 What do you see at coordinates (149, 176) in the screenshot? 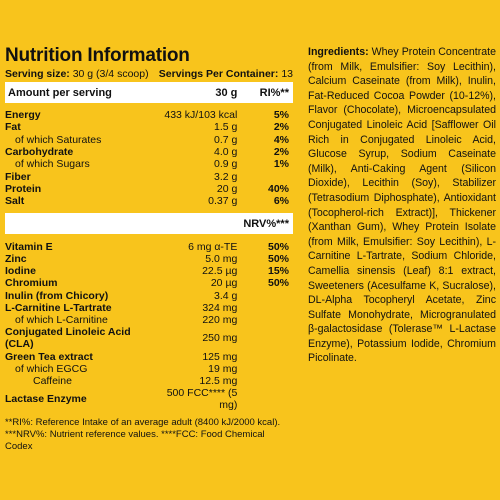
I see `table-row: Fiber 3.2 g` at bounding box center [149, 176].